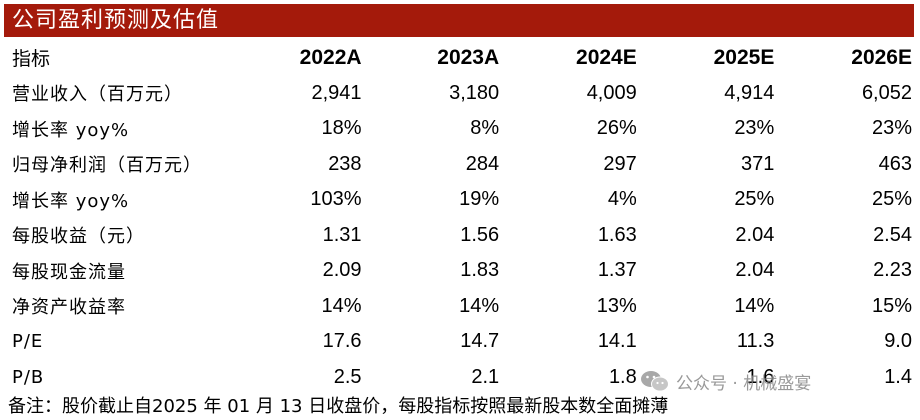 The width and height of the screenshot is (920, 420). What do you see at coordinates (898, 376) in the screenshot?
I see `cell-value: 1.4` at bounding box center [898, 376].